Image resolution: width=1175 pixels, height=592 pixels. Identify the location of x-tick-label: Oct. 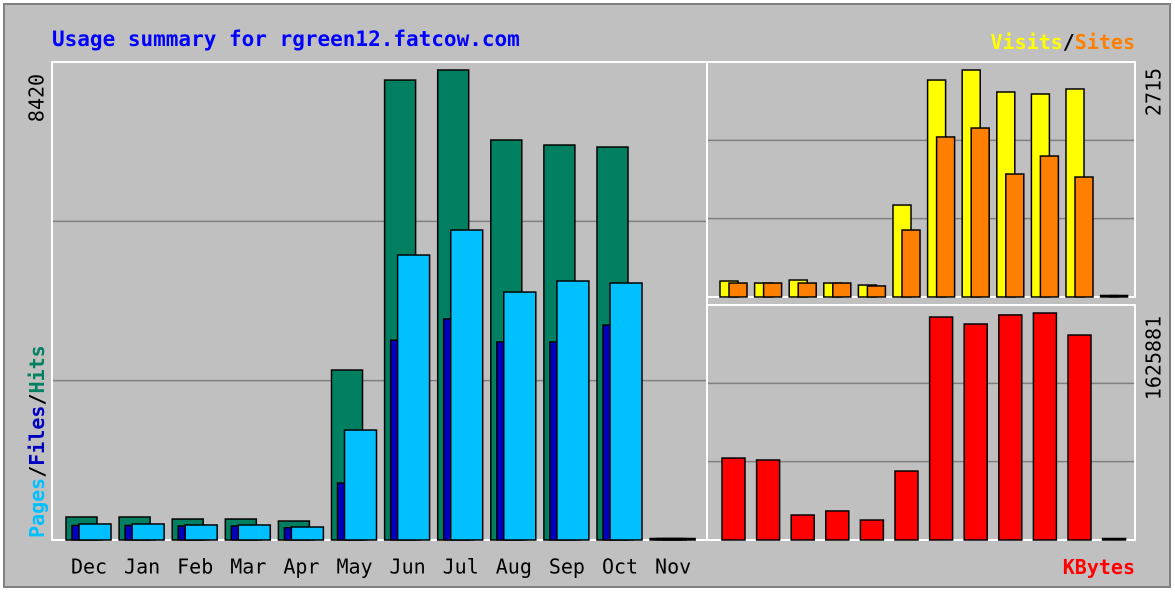
(620, 567).